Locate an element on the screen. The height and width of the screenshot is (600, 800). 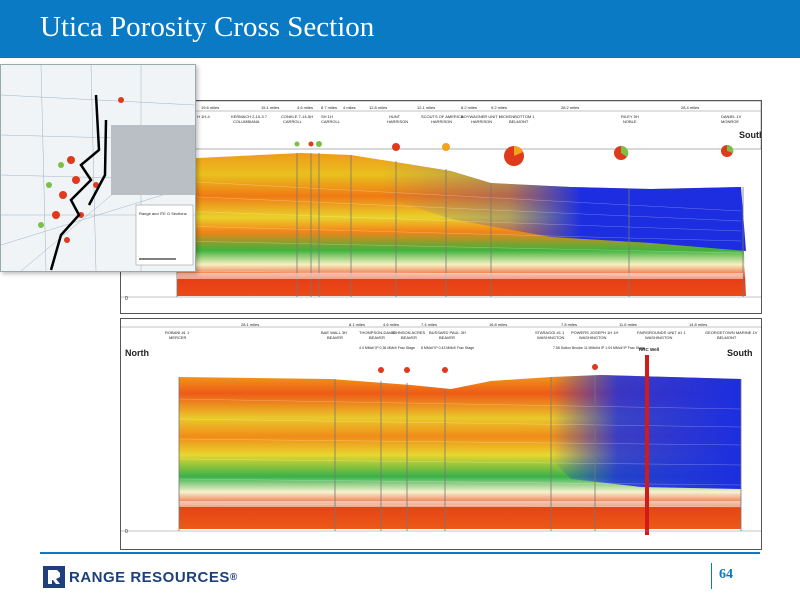
top-well-9-county: MONROE is located at coordinates (730, 121).